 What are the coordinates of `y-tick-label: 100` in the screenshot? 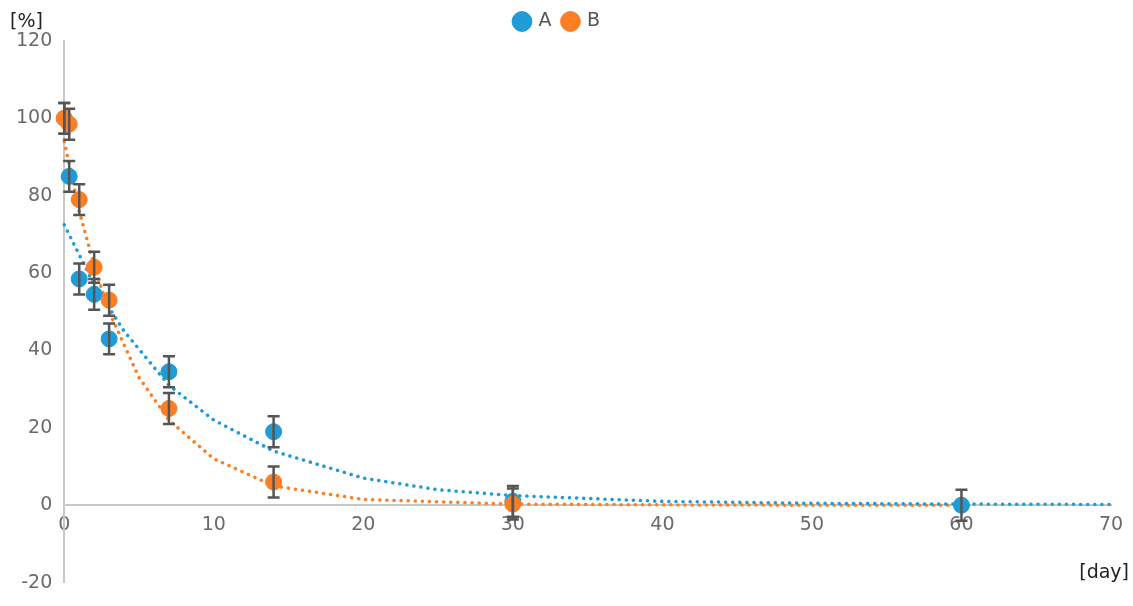 It's located at (34, 116).